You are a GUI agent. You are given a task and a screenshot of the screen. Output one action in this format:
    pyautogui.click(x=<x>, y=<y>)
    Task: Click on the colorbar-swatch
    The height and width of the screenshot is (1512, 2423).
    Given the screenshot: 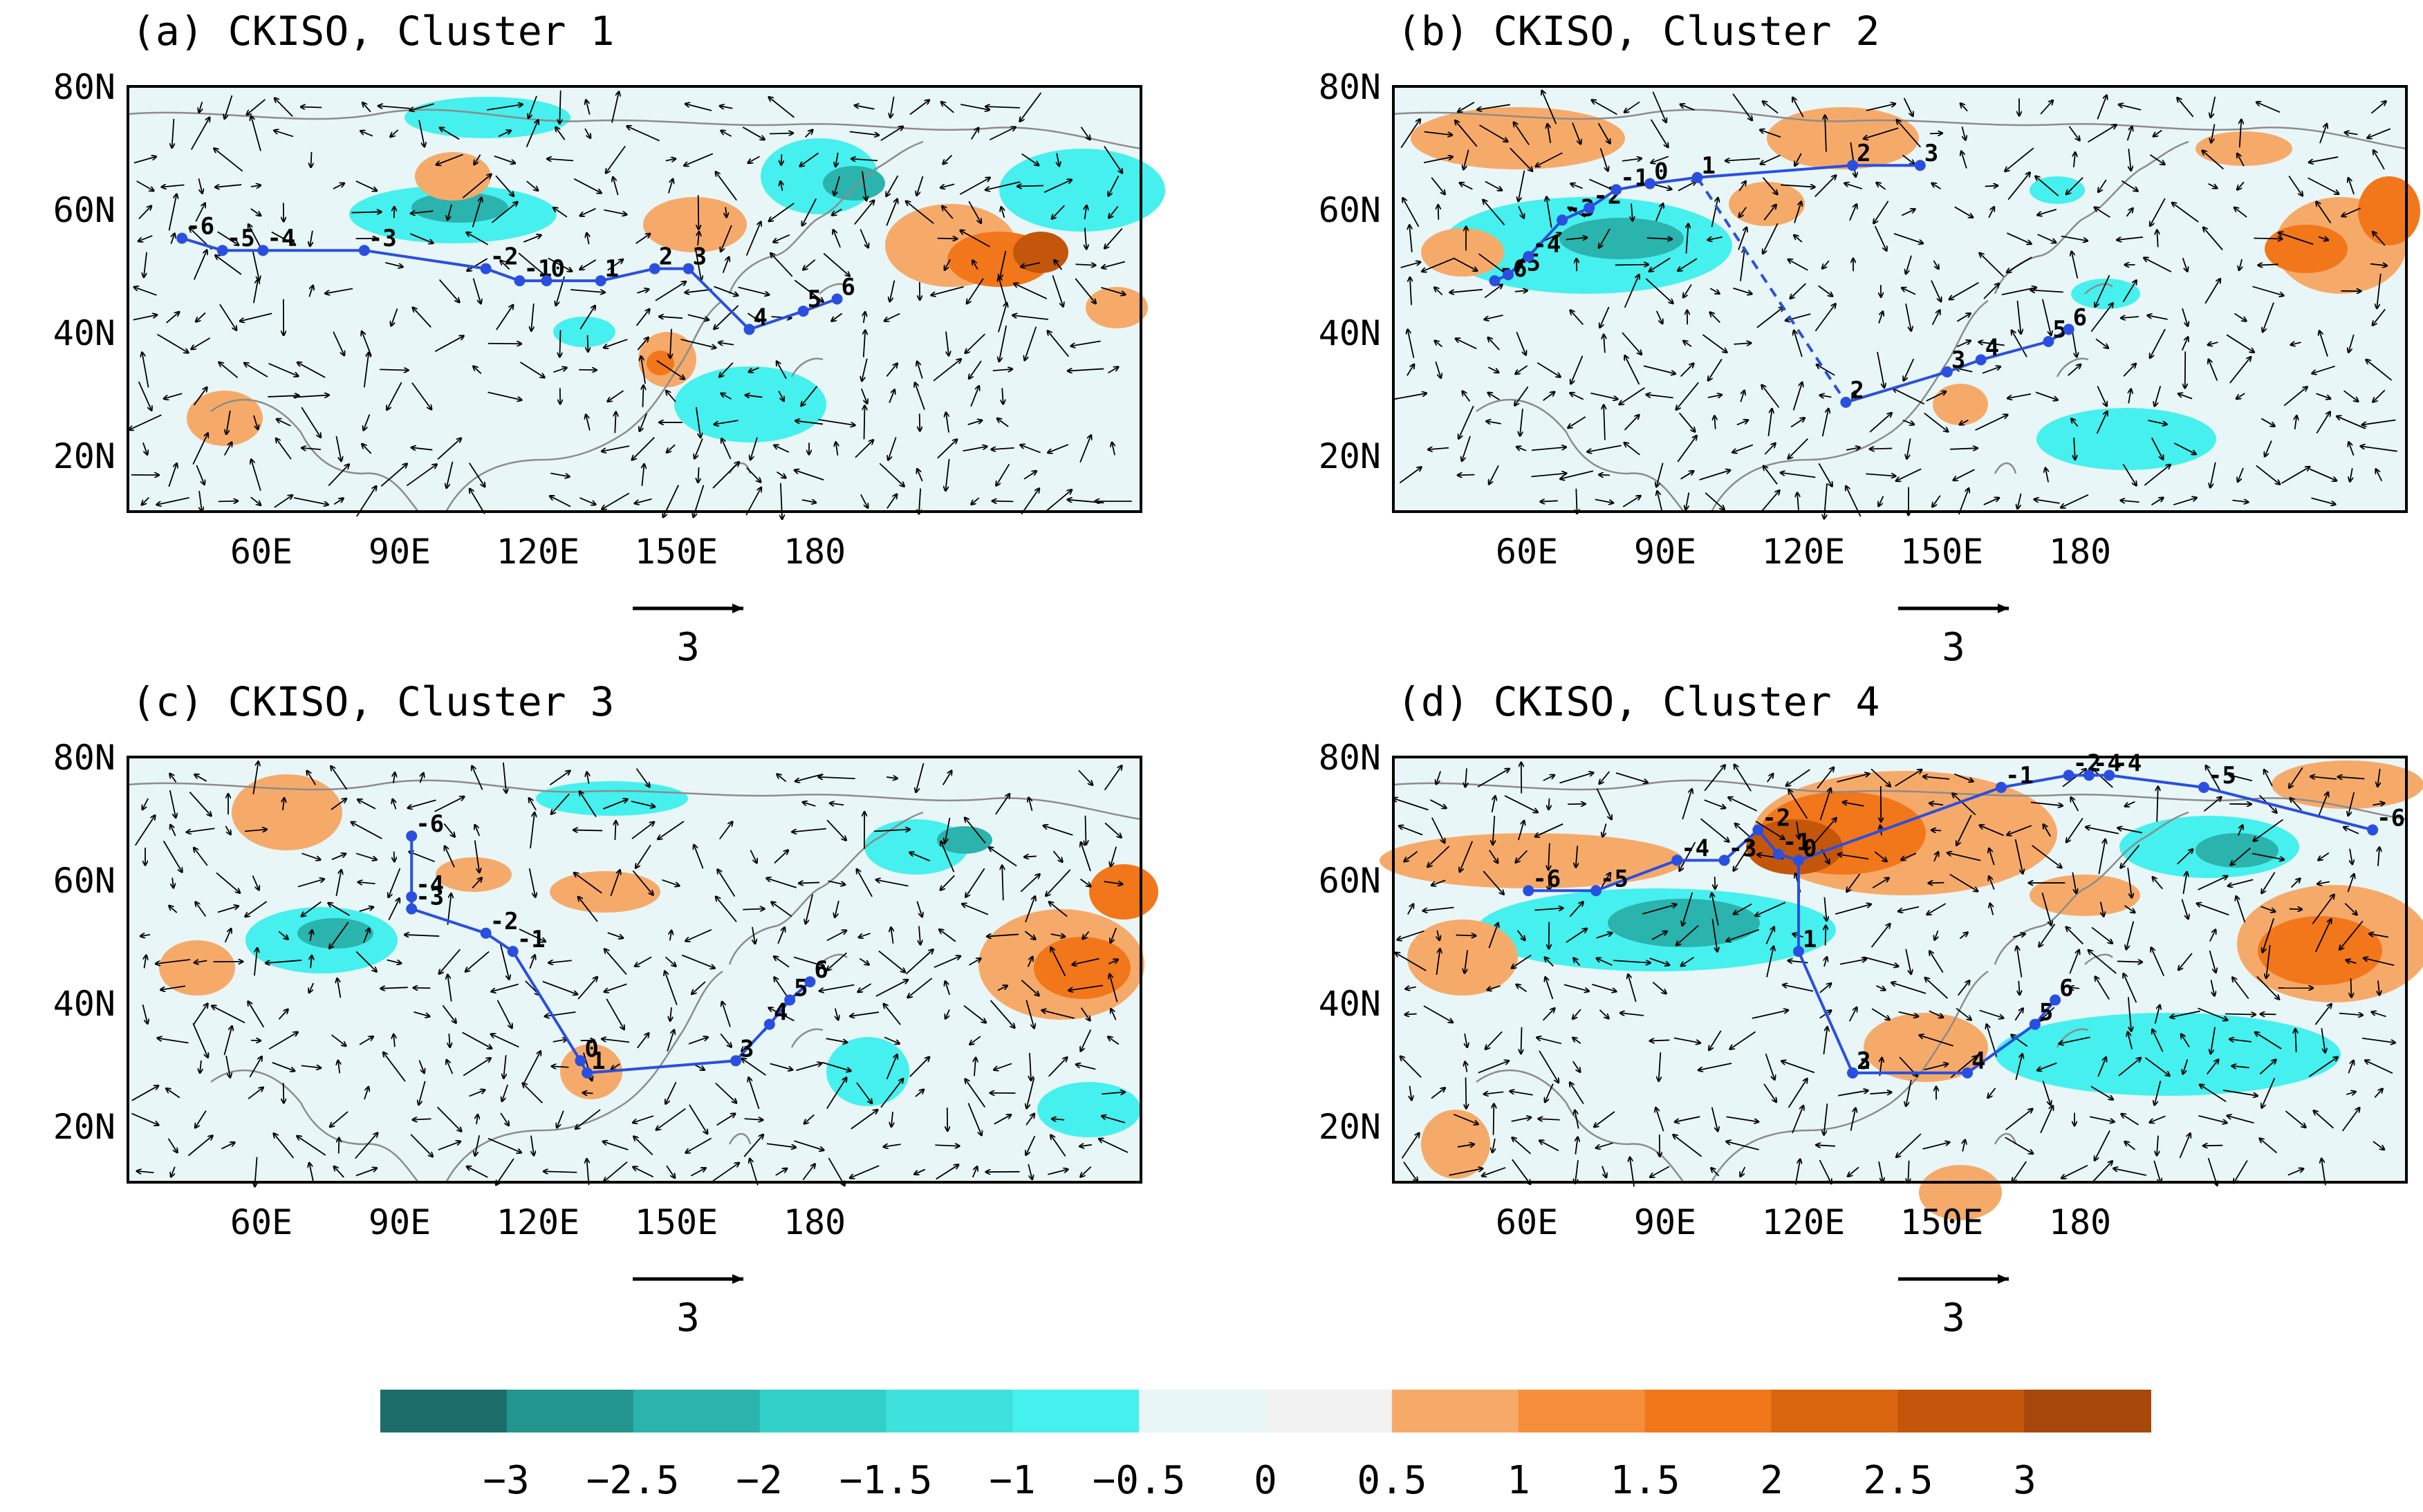 What is the action you would take?
    pyautogui.click(x=1961, y=1411)
    